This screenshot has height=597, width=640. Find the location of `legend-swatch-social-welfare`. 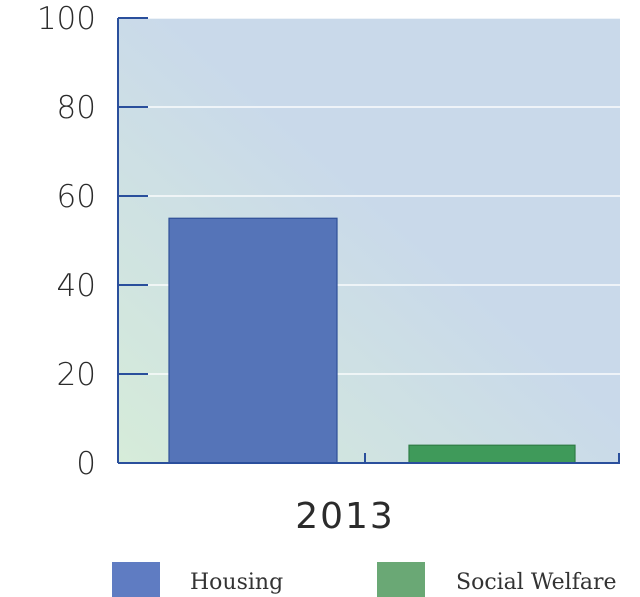

legend-swatch-social-welfare is located at coordinates (401, 579).